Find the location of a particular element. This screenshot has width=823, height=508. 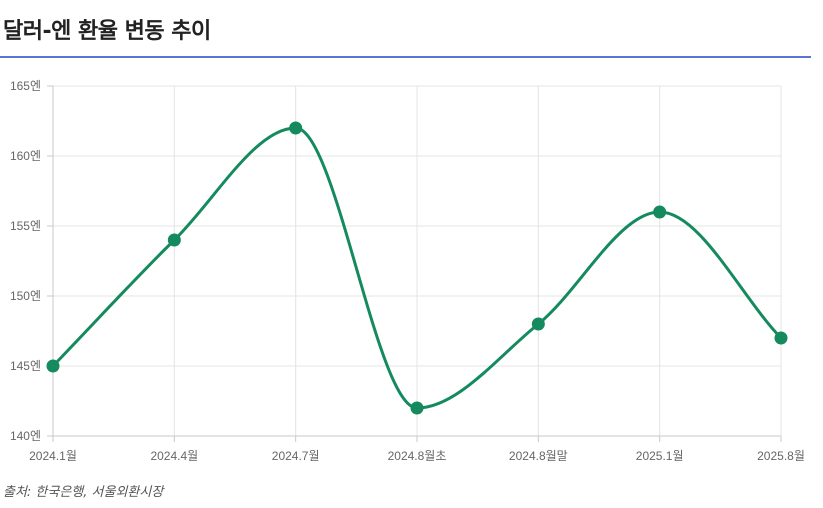

x-tick-label: 2024.7월 is located at coordinates (296, 456).